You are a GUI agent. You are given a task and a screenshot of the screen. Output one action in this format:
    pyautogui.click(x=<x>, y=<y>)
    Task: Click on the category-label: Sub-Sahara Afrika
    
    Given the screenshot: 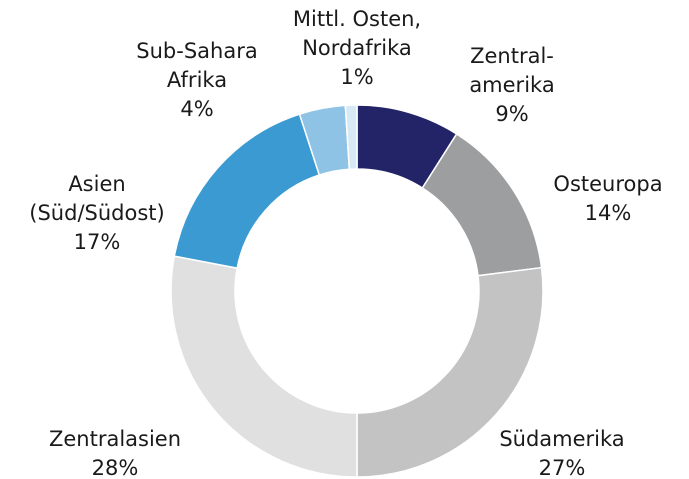 What is the action you would take?
    pyautogui.click(x=196, y=65)
    